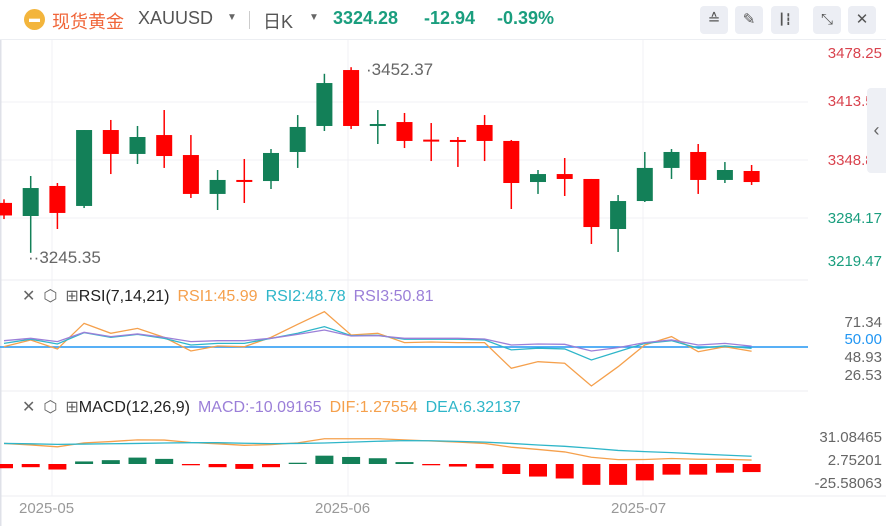  I want to click on dif-value: DIF:1.27554, so click(373, 407).